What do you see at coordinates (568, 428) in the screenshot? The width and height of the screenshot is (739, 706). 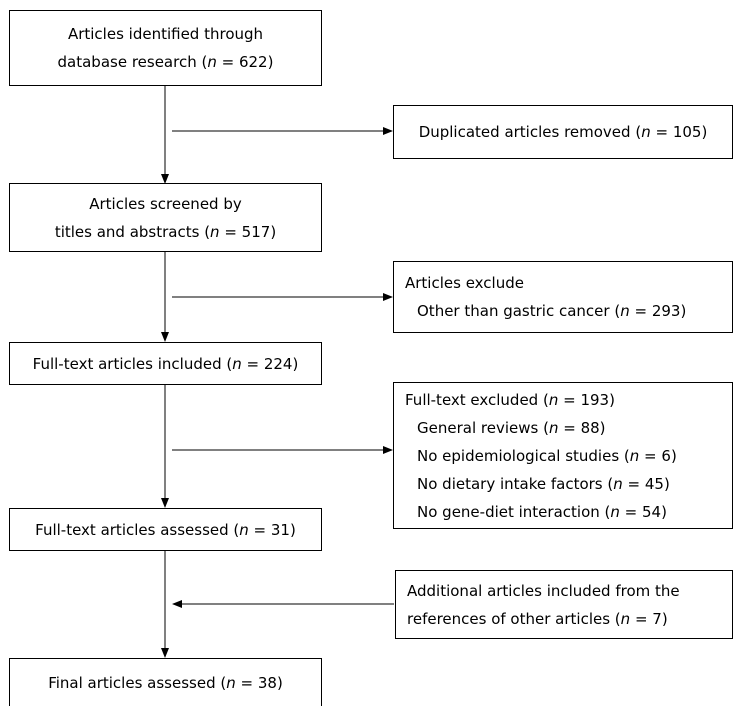 I see `fulltext-excluded-item: General reviews (n = 88)` at bounding box center [568, 428].